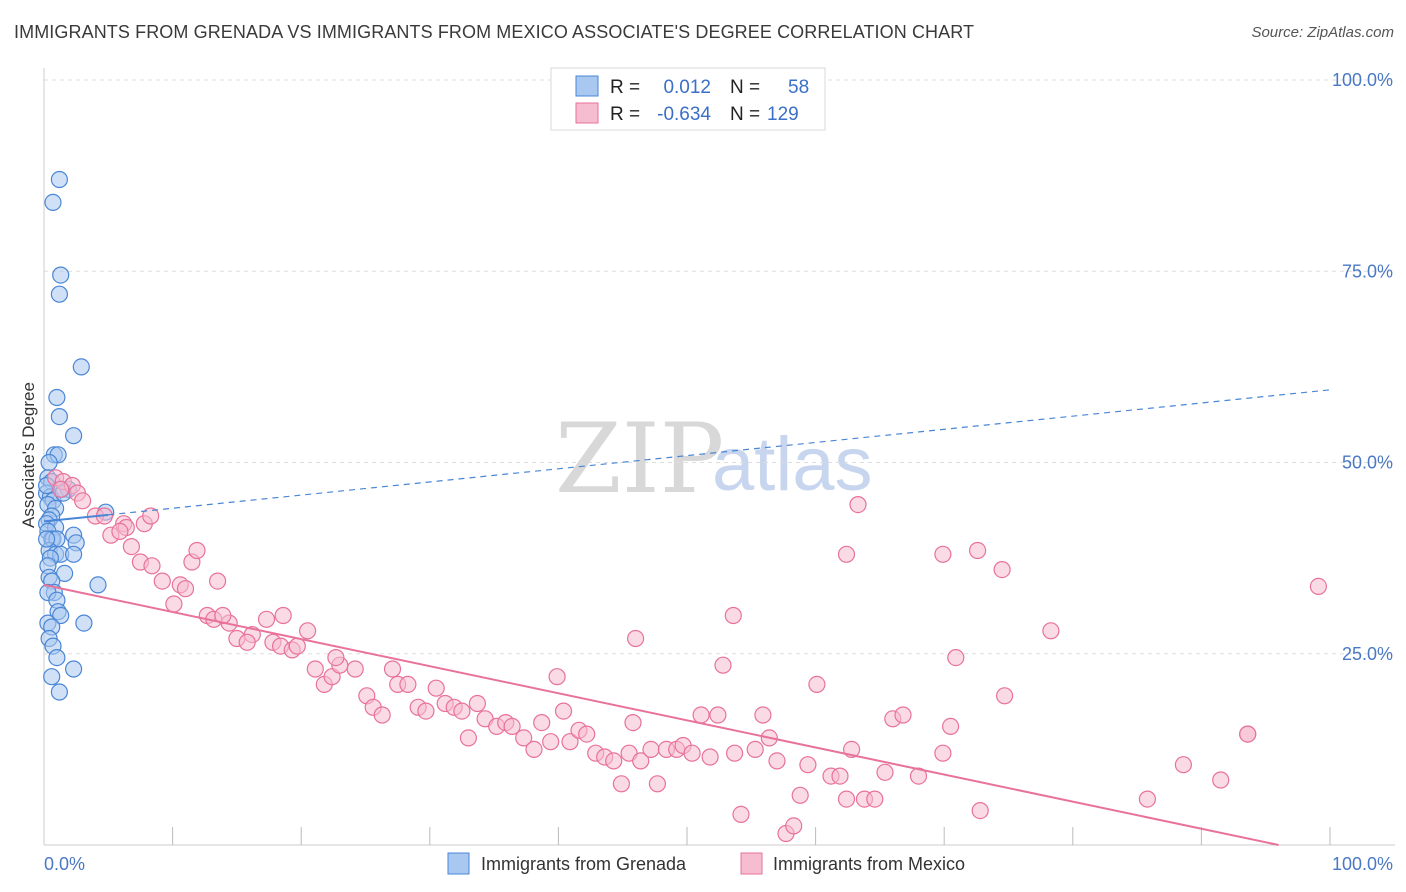  Describe the element at coordinates (584, 864) in the screenshot. I see `bottom-legend-label-grenada: Immigrants from Grenada` at that location.